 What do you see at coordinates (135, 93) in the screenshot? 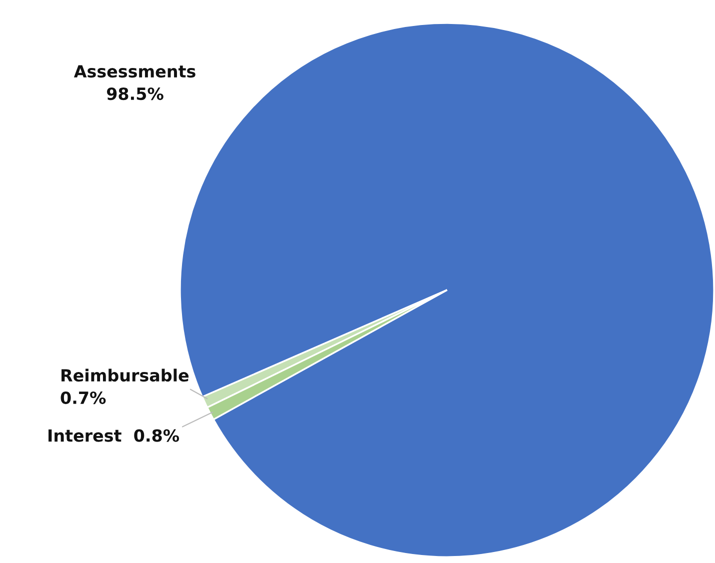
I see `data-label: 98.5%` at bounding box center [135, 93].